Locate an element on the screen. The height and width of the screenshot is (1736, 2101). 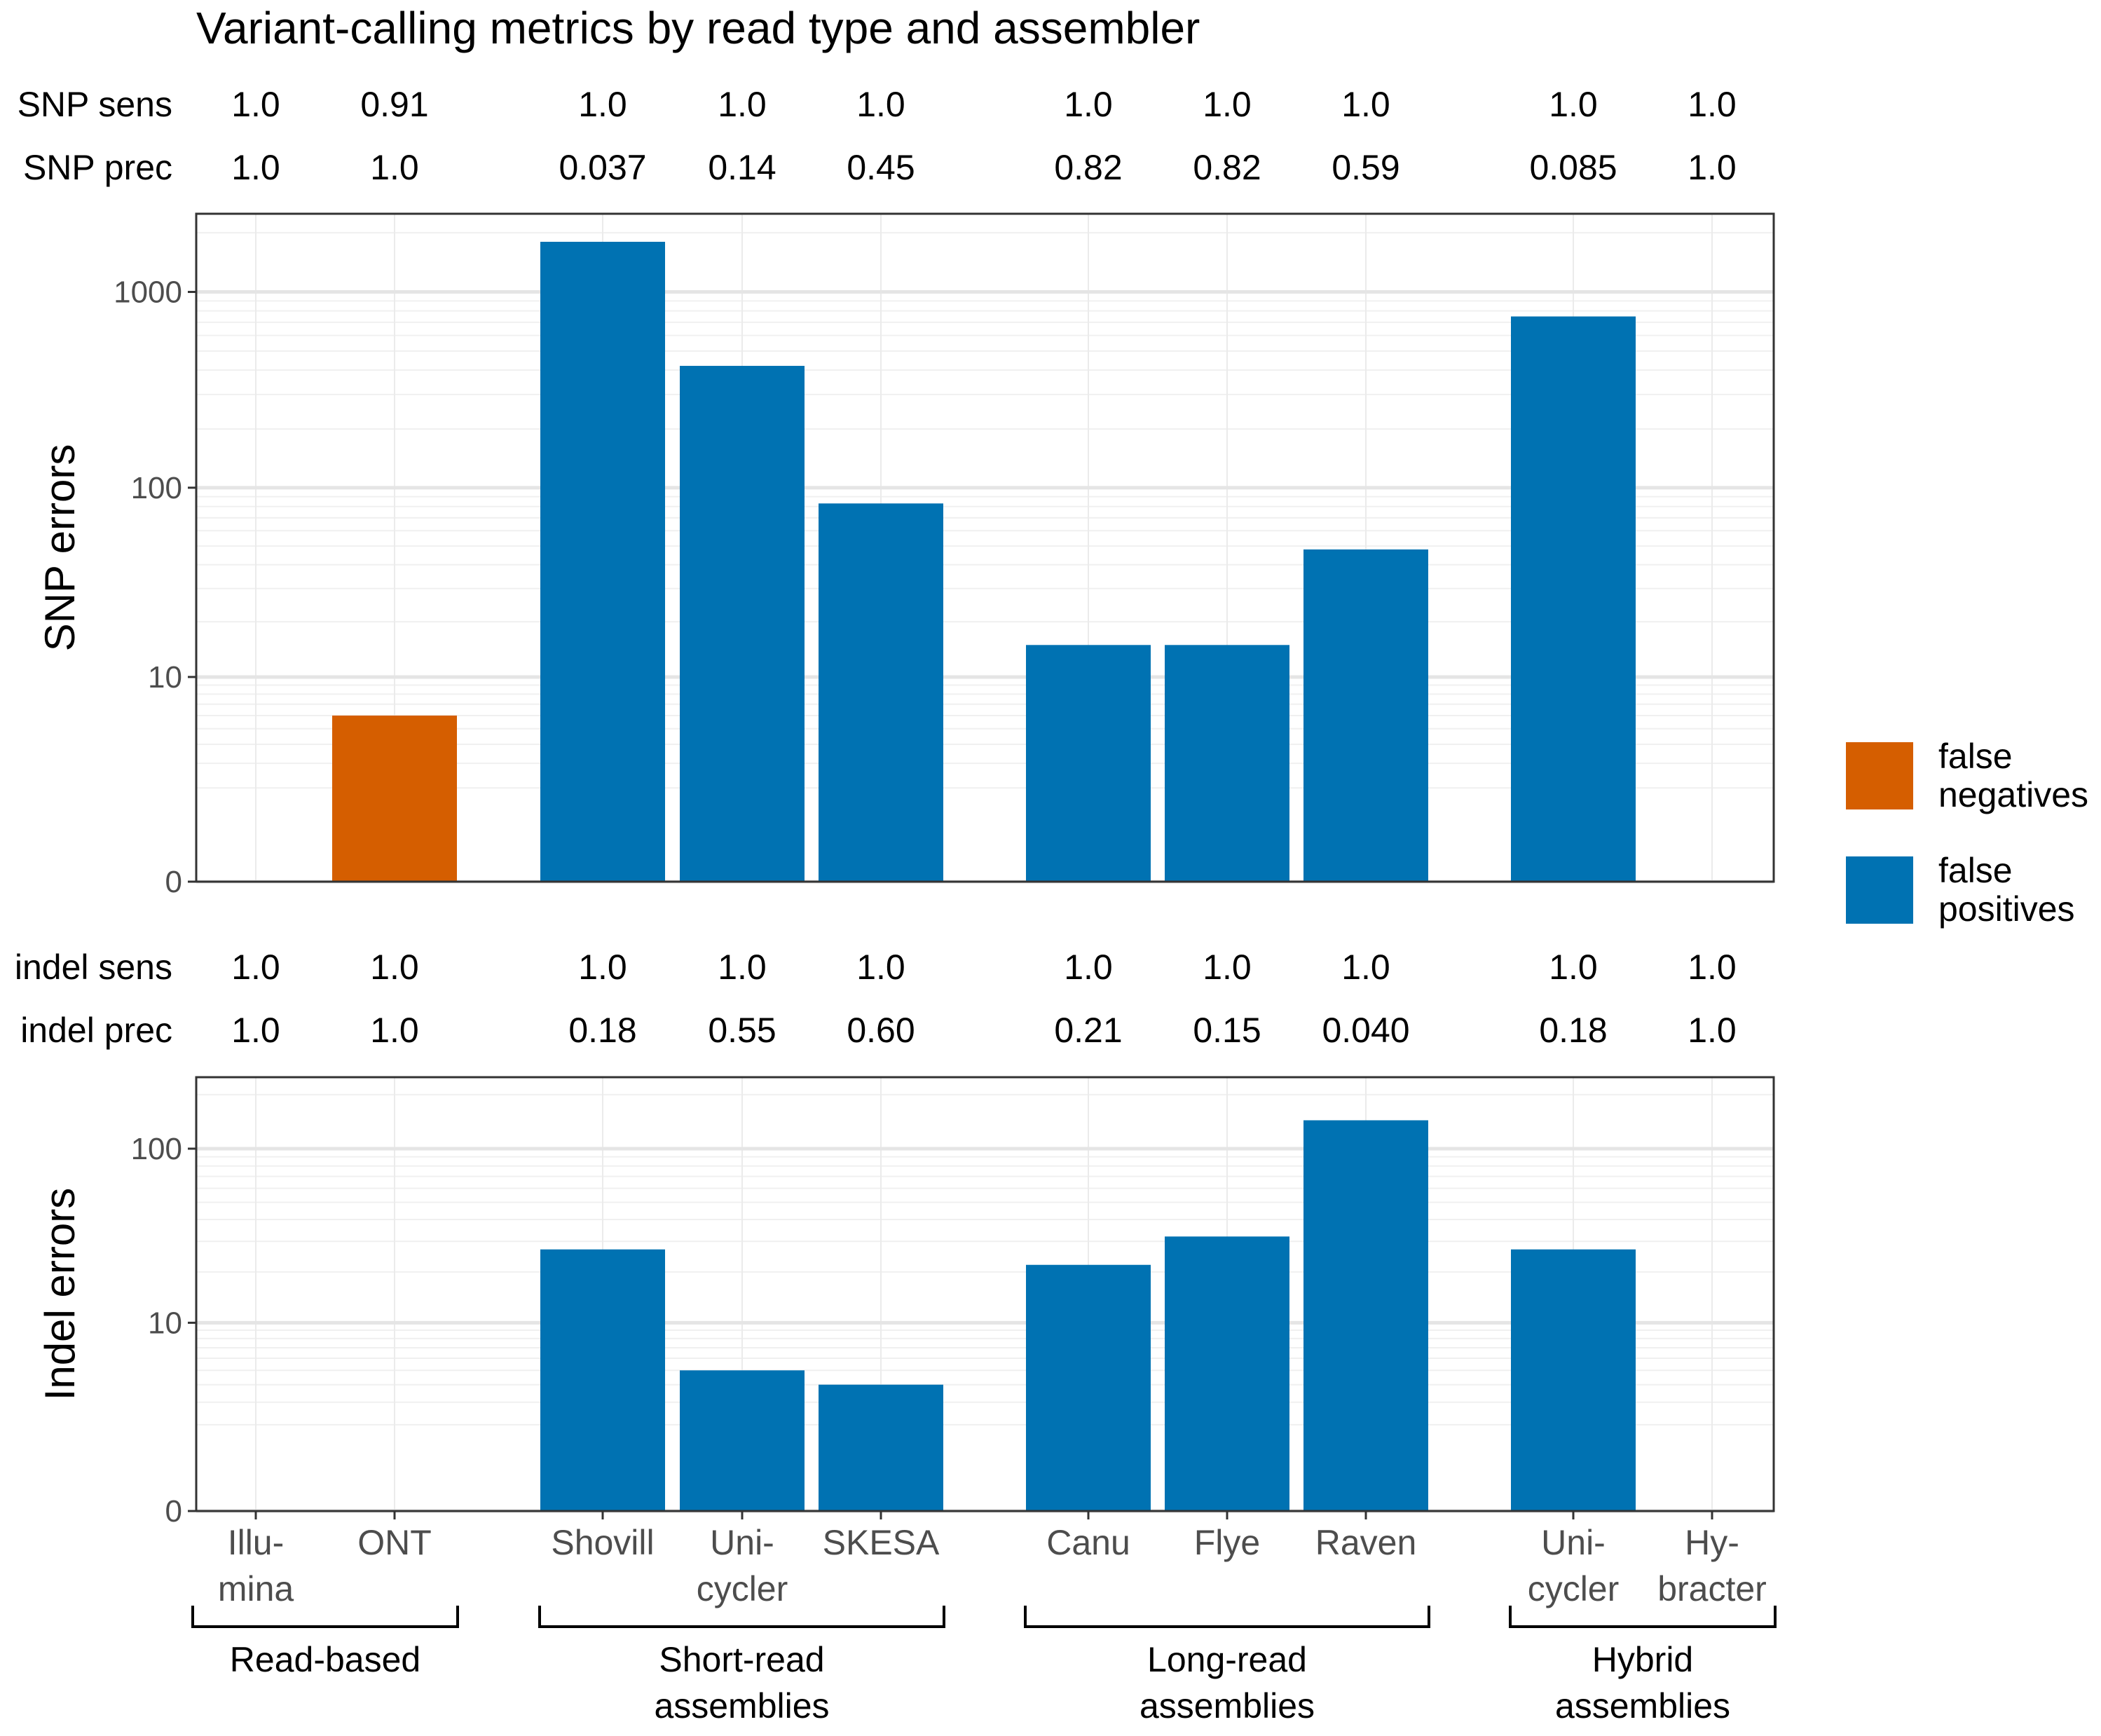
metric-value: 0.55 is located at coordinates (742, 1030).